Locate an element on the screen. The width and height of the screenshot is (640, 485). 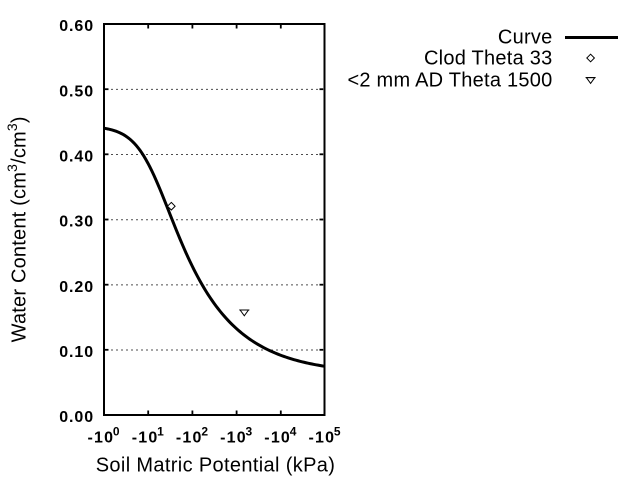
svg-text: 0.40 is located at coordinates (76, 157).